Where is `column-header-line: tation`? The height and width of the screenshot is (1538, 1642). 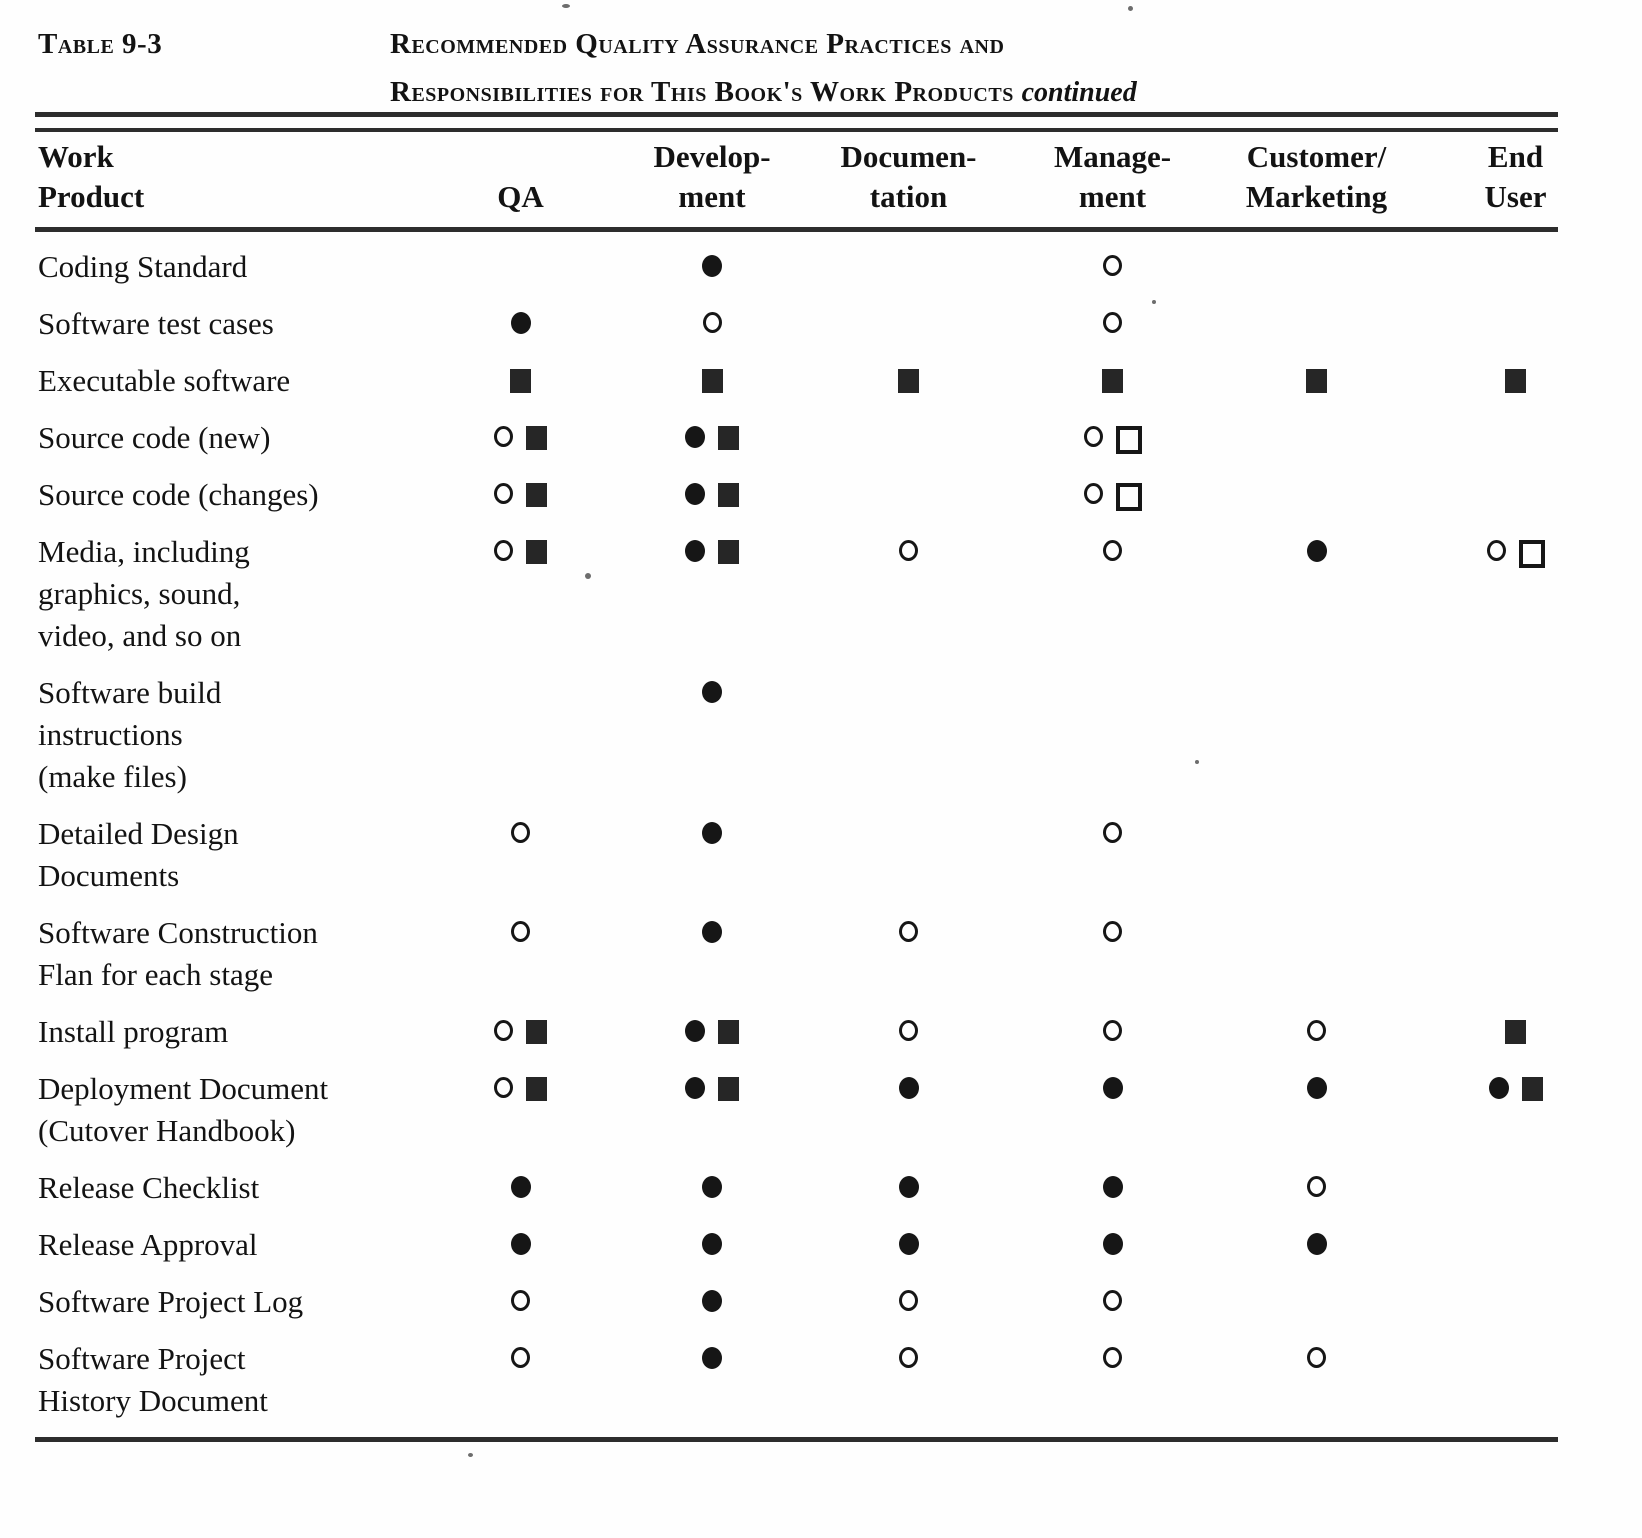 column-header-line: tation is located at coordinates (908, 196).